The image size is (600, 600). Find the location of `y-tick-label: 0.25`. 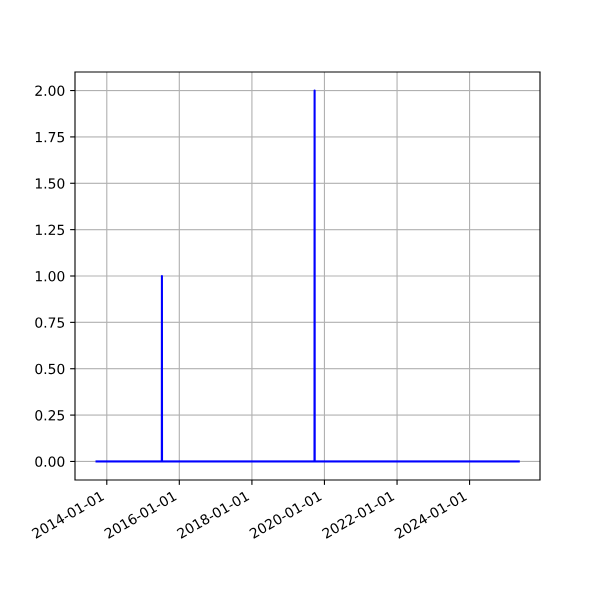

y-tick-label: 0.25 is located at coordinates (49, 415).